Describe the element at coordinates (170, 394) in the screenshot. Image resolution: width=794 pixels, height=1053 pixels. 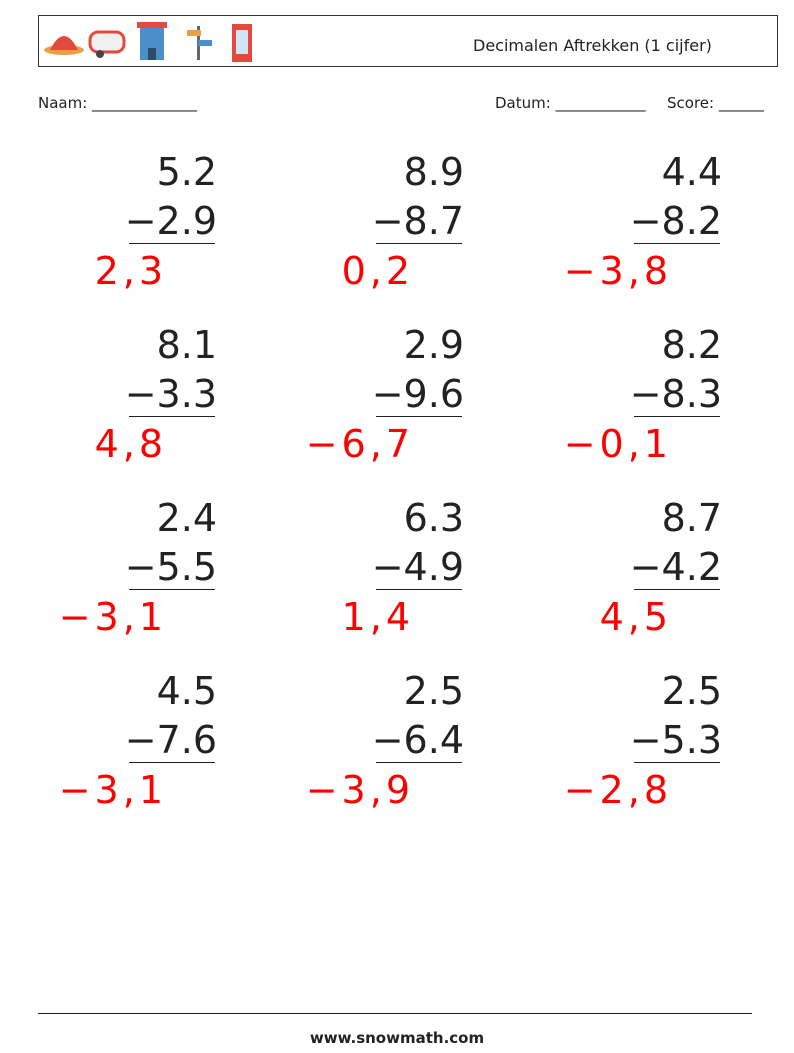
I see `subtrahend: −3.3` at that location.